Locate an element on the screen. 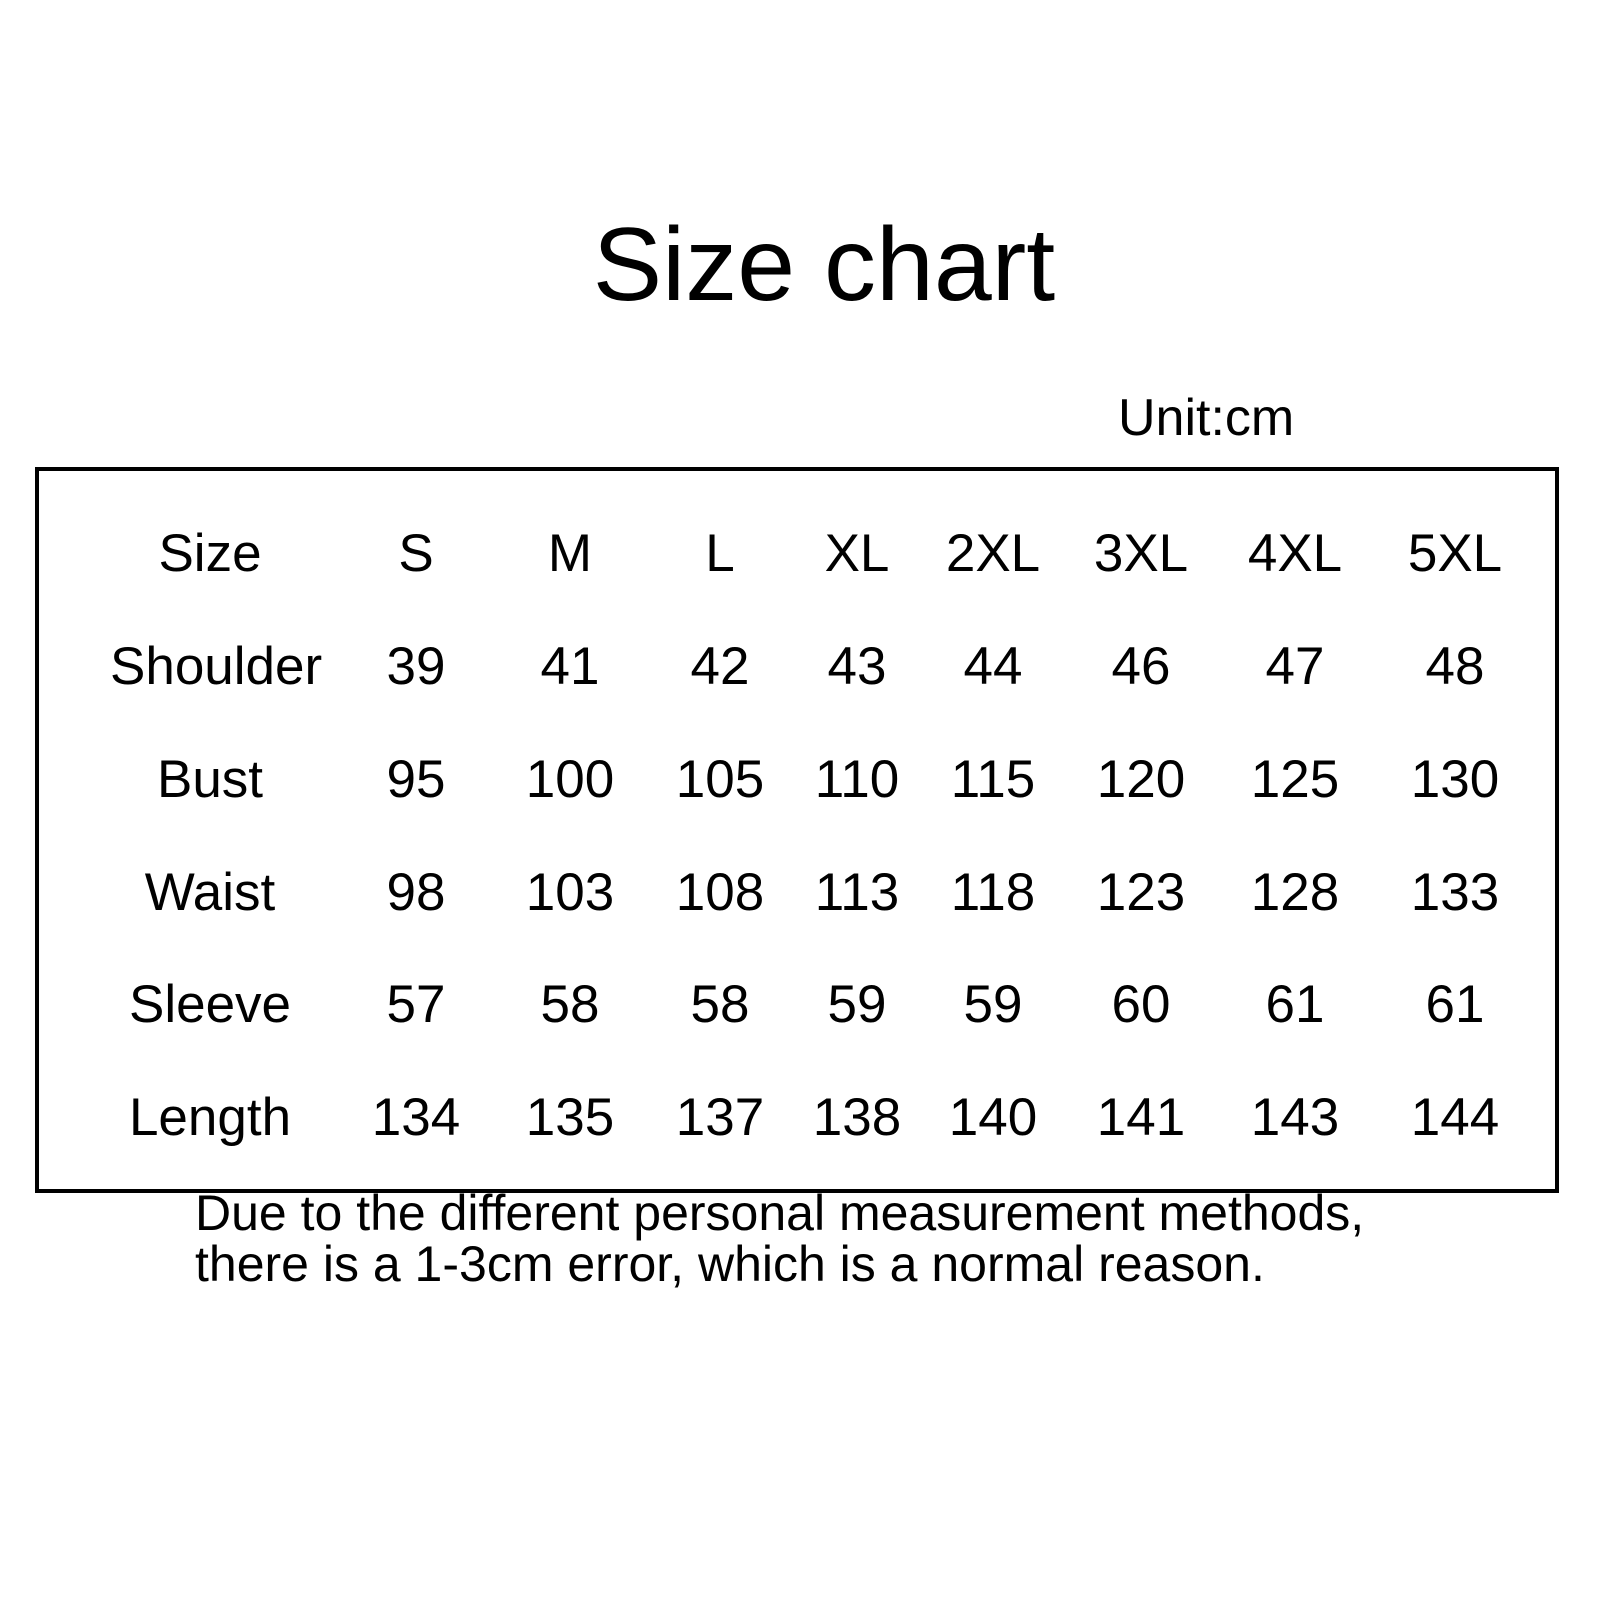 The height and width of the screenshot is (1600, 1600). table-cell: 135 is located at coordinates (570, 1117).